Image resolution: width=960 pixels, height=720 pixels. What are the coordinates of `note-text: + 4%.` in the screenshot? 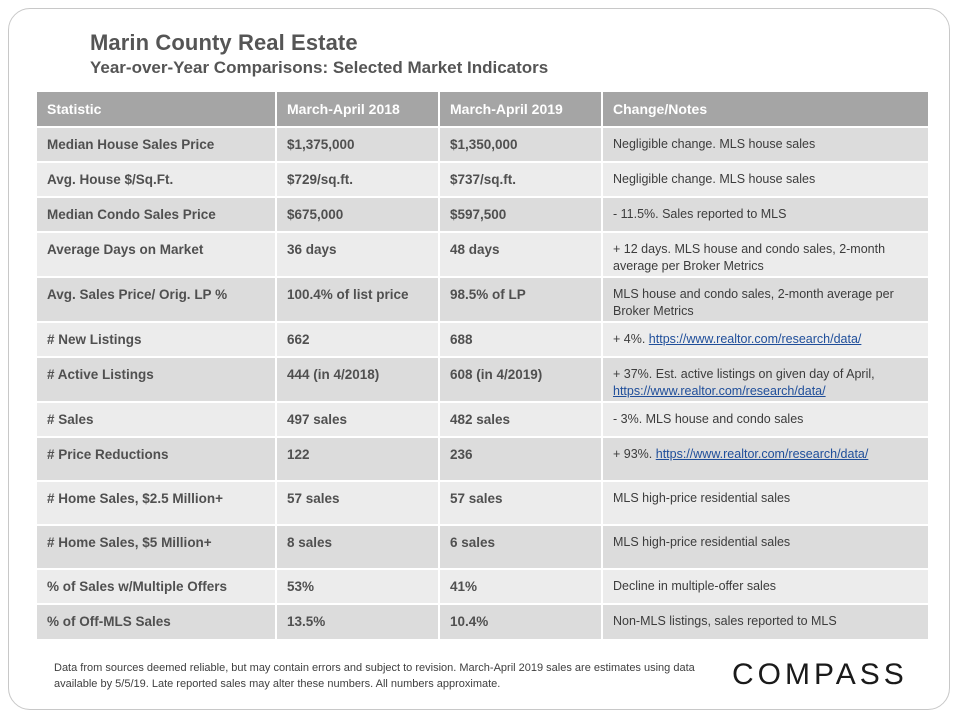 It's located at (631, 339).